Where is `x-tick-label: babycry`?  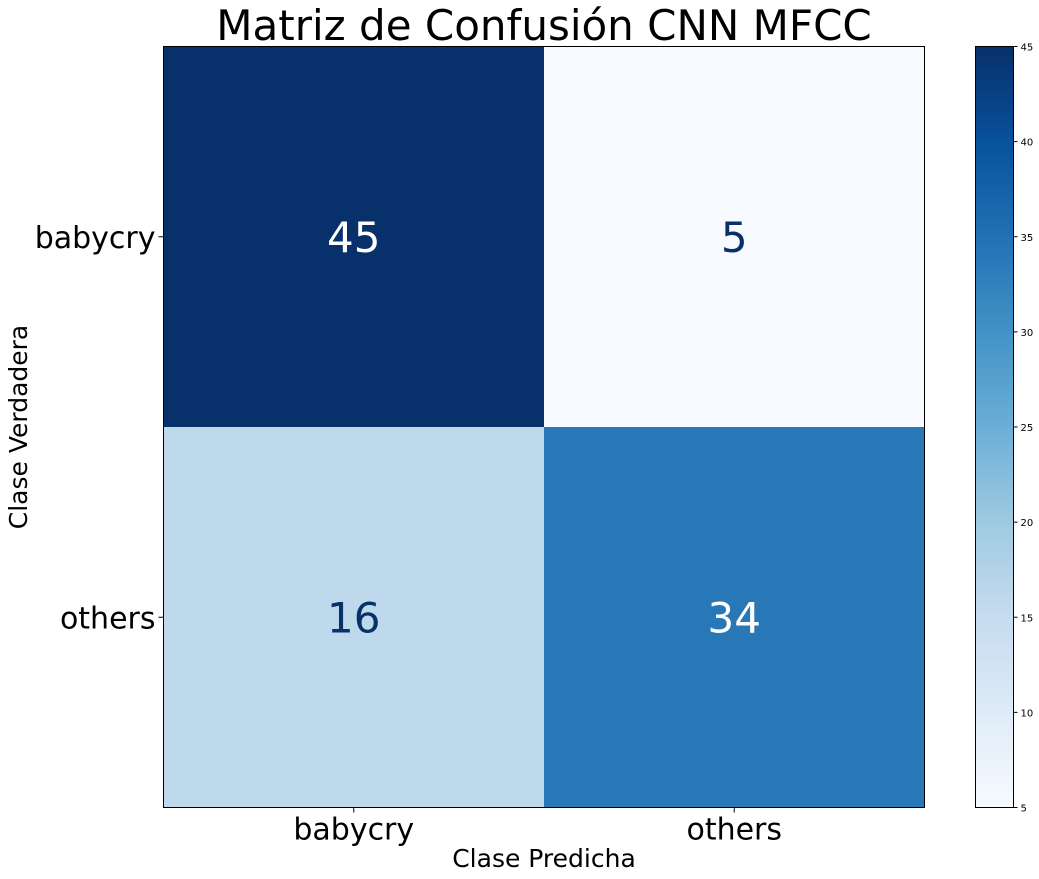 x-tick-label: babycry is located at coordinates (353, 830).